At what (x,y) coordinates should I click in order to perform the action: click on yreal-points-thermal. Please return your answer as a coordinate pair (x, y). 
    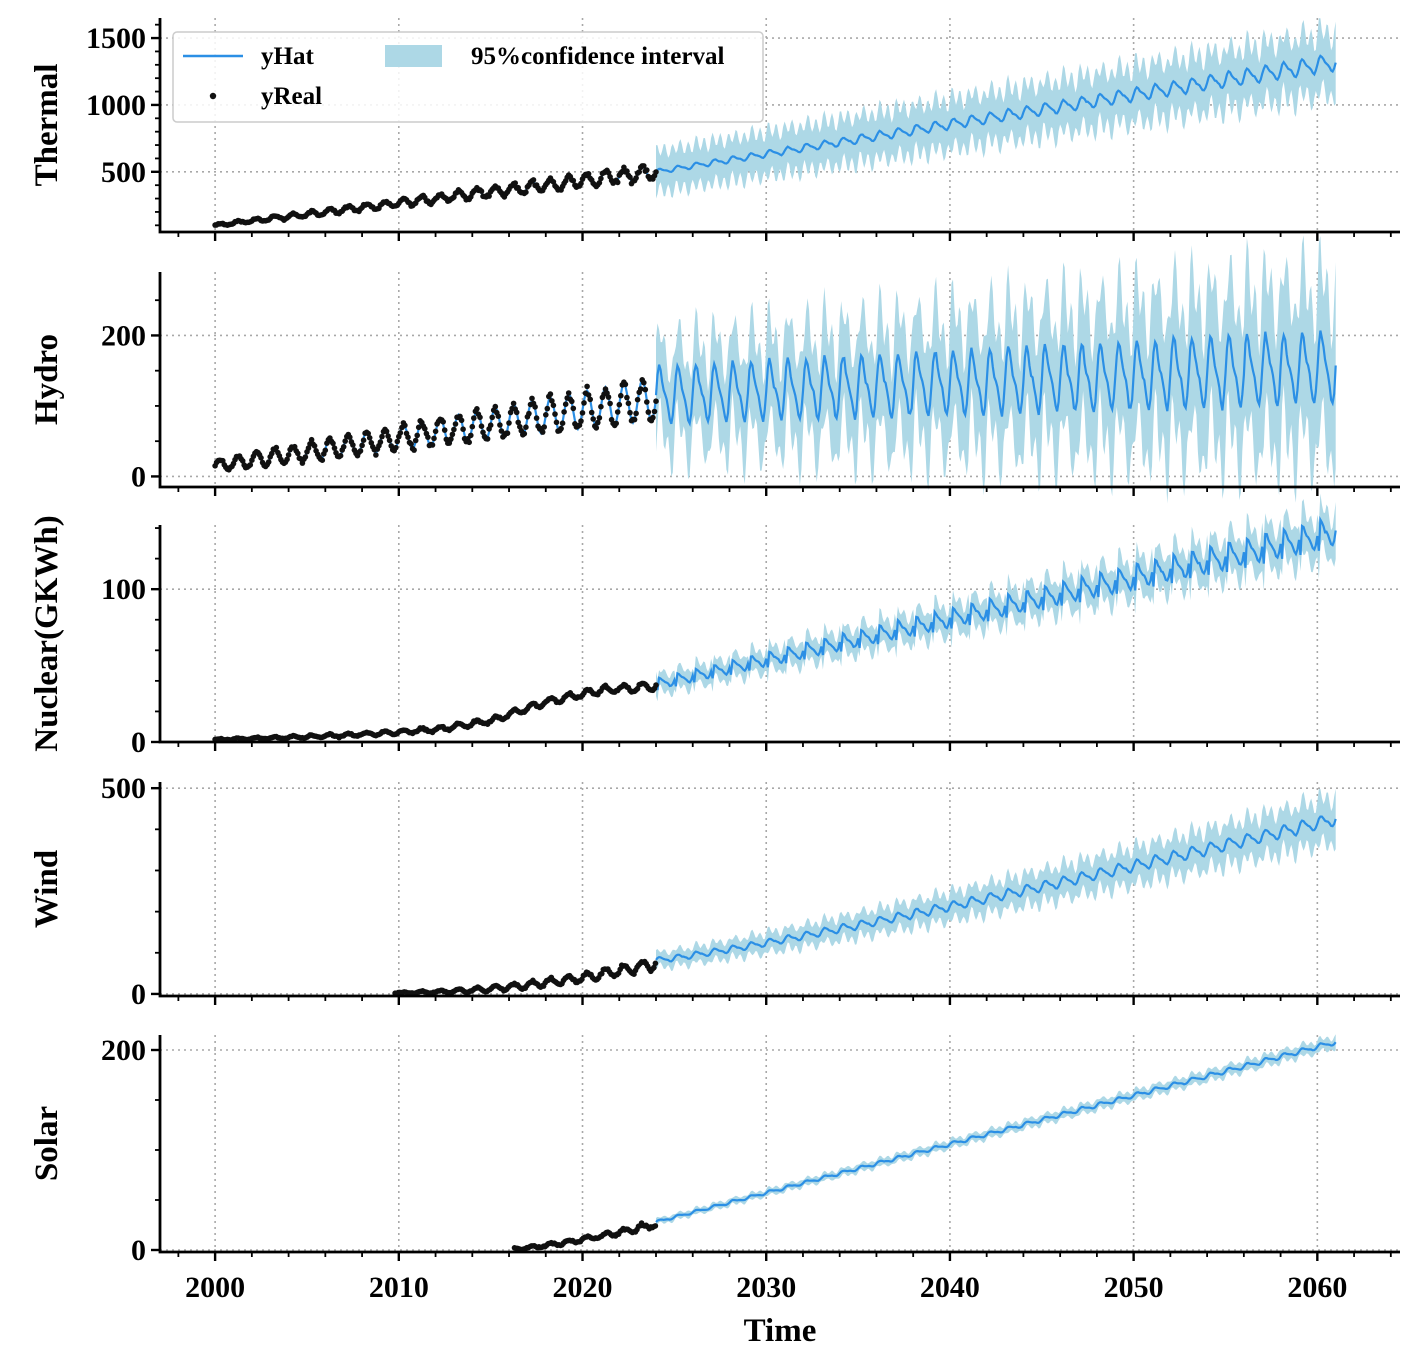
    Looking at the image, I should click on (435, 195).